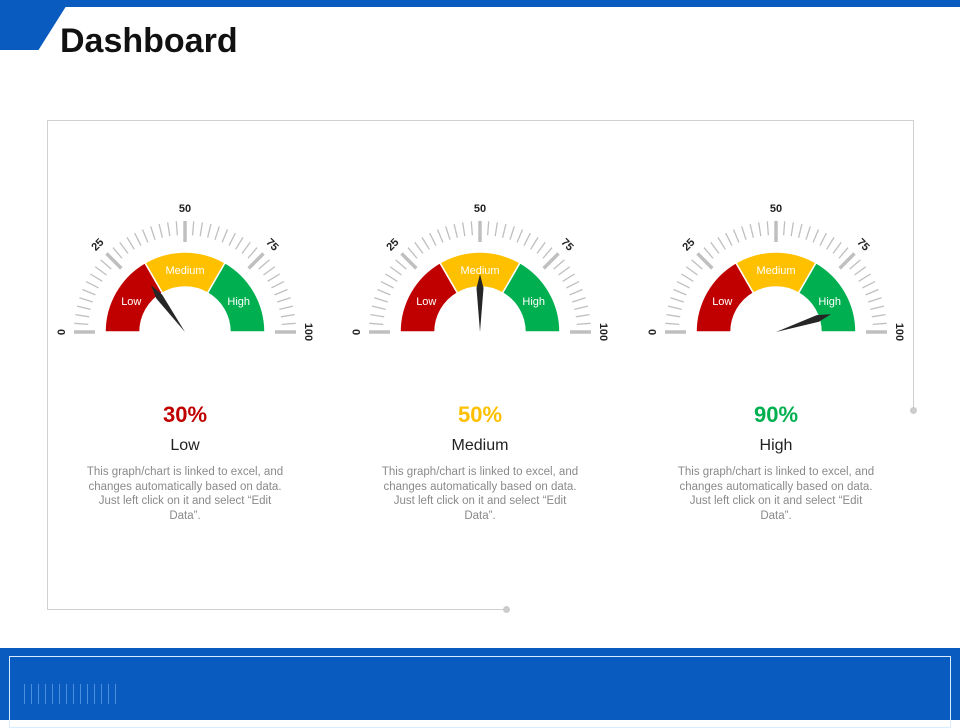  I want to click on level-label: High, so click(776, 445).